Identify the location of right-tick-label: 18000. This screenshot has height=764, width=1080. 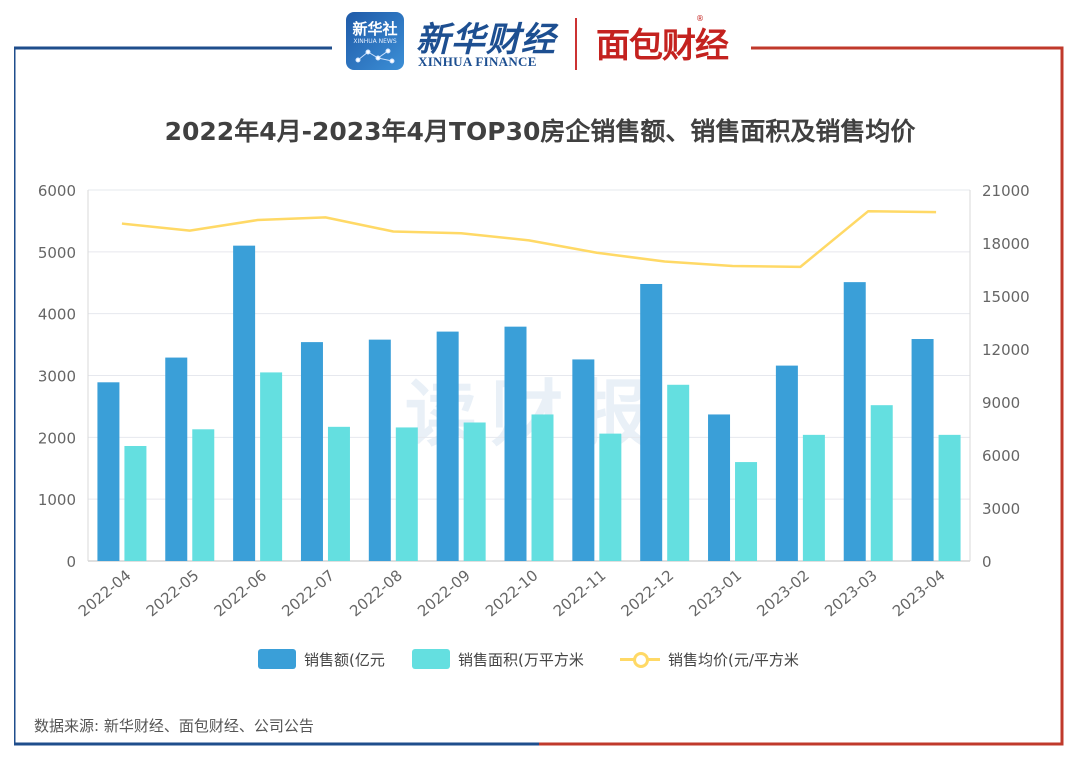
(1006, 244).